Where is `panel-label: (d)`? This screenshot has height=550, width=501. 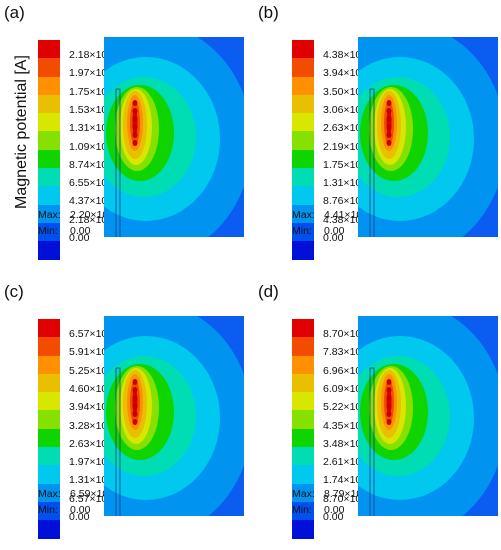 panel-label: (d) is located at coordinates (268, 291).